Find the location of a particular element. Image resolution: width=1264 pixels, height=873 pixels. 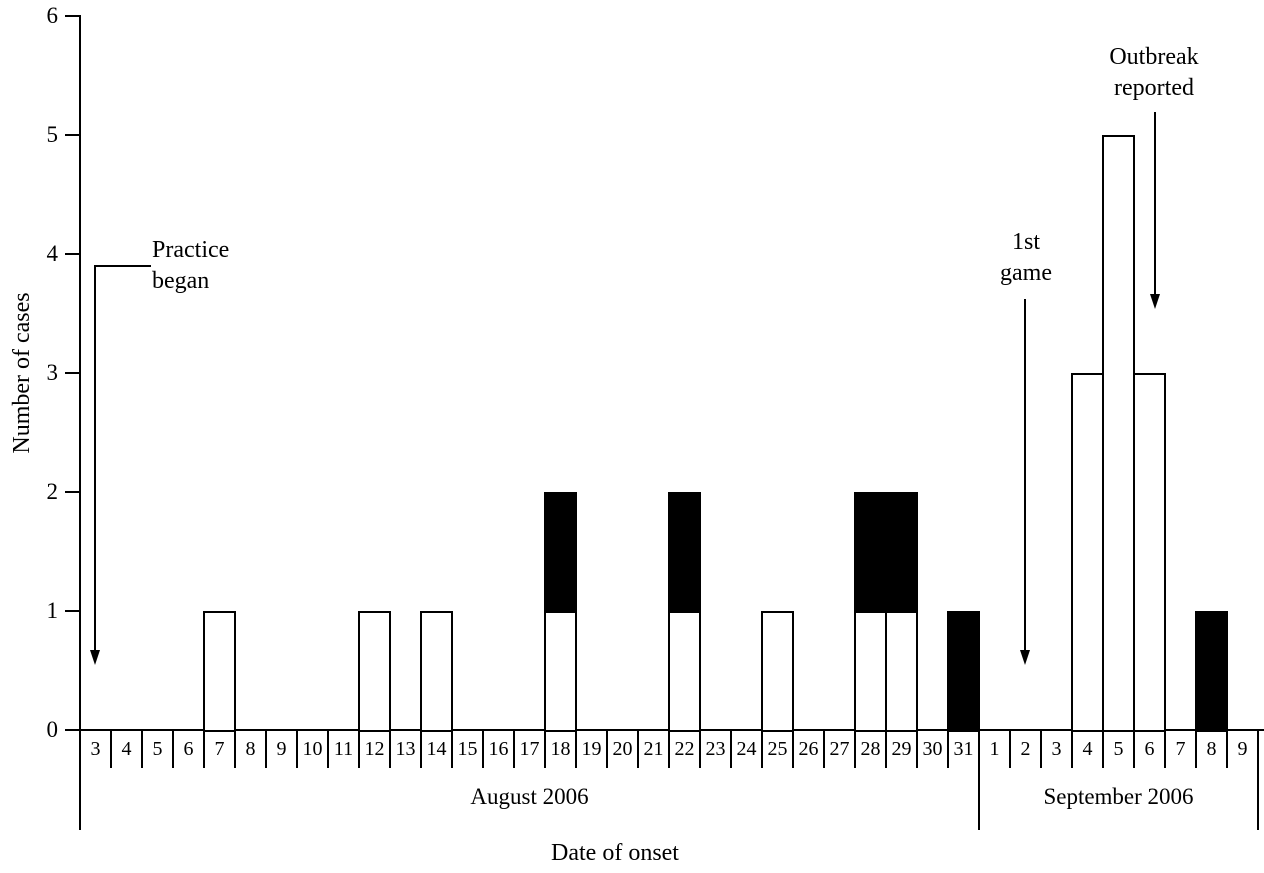

x-axis-tick-label: 6 is located at coordinates (188, 749).